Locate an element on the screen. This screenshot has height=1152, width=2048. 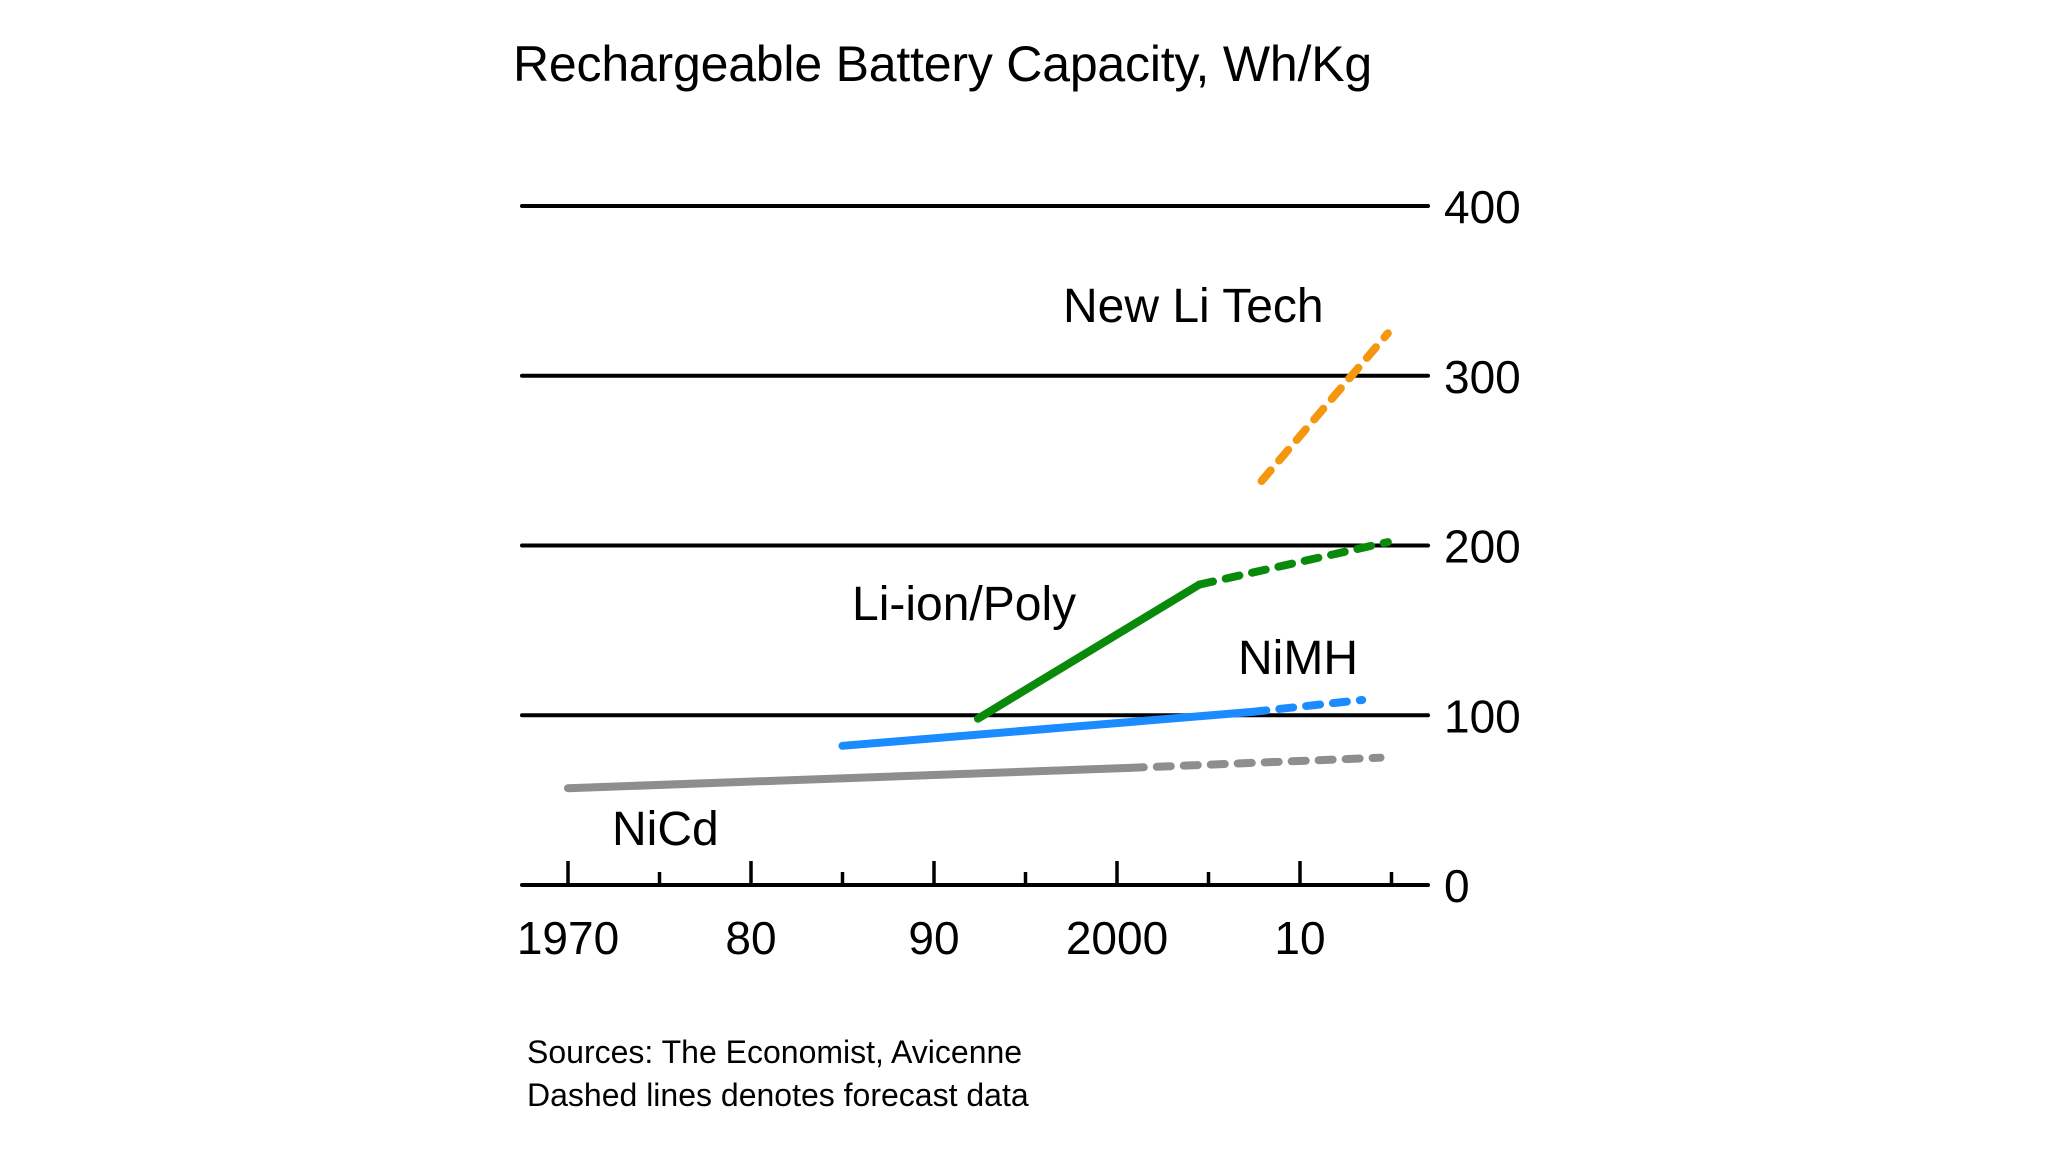
y-tick-label: 100 is located at coordinates (1482, 716).